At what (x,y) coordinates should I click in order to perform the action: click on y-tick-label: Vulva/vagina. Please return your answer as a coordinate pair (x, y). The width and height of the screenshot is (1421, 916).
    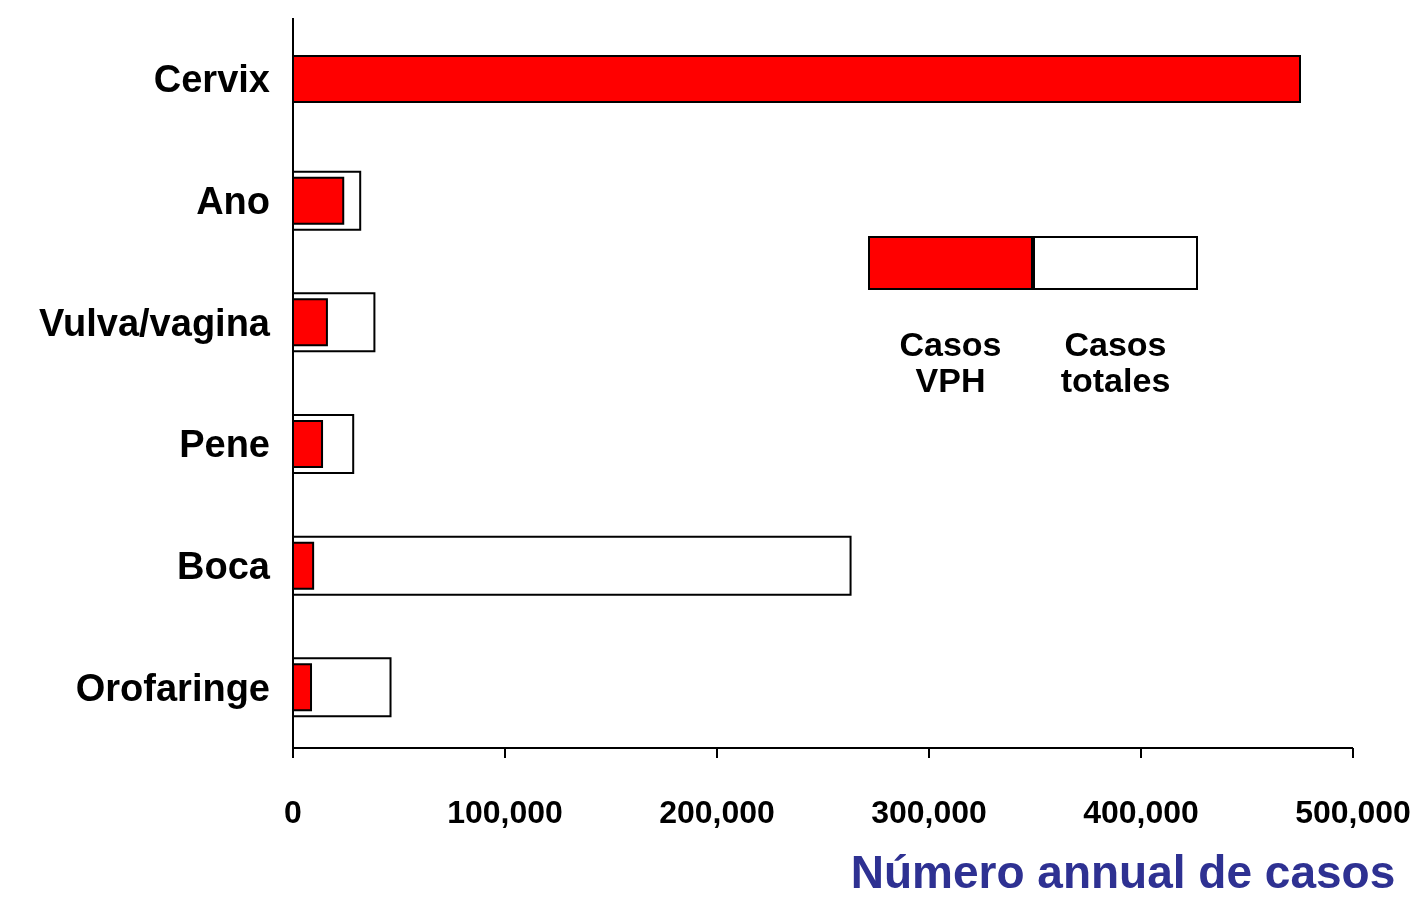
    Looking at the image, I should click on (155, 322).